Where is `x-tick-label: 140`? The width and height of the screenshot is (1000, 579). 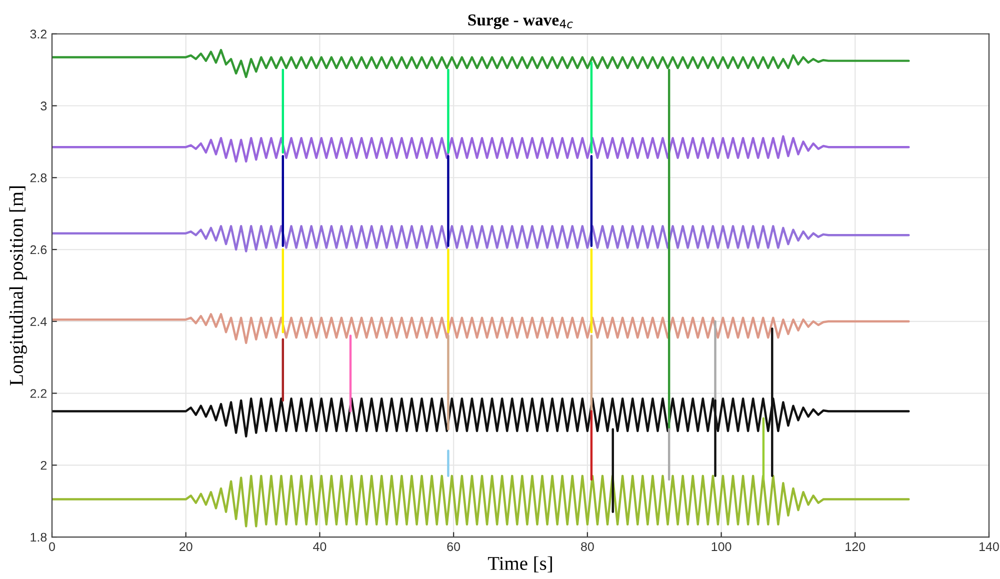 x-tick-label: 140 is located at coordinates (989, 547).